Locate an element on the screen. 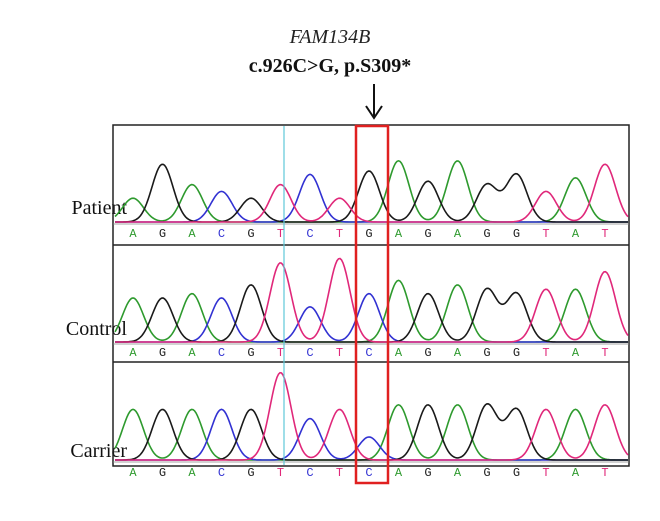 This screenshot has height=521, width=660. trace-C-control is located at coordinates (371, 317).